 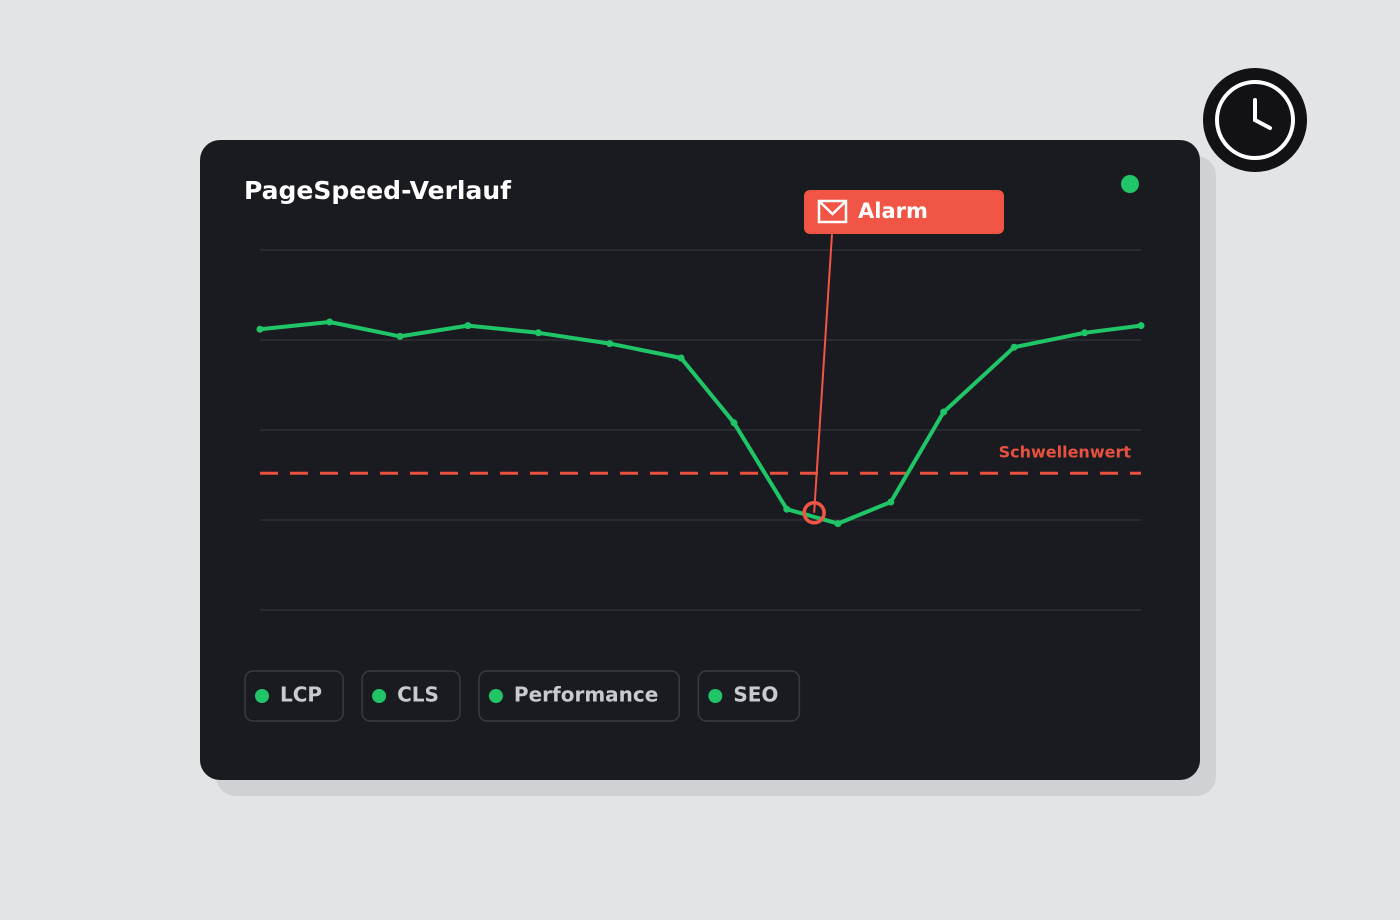 I want to click on legend-label: LCP, so click(x=301, y=695).